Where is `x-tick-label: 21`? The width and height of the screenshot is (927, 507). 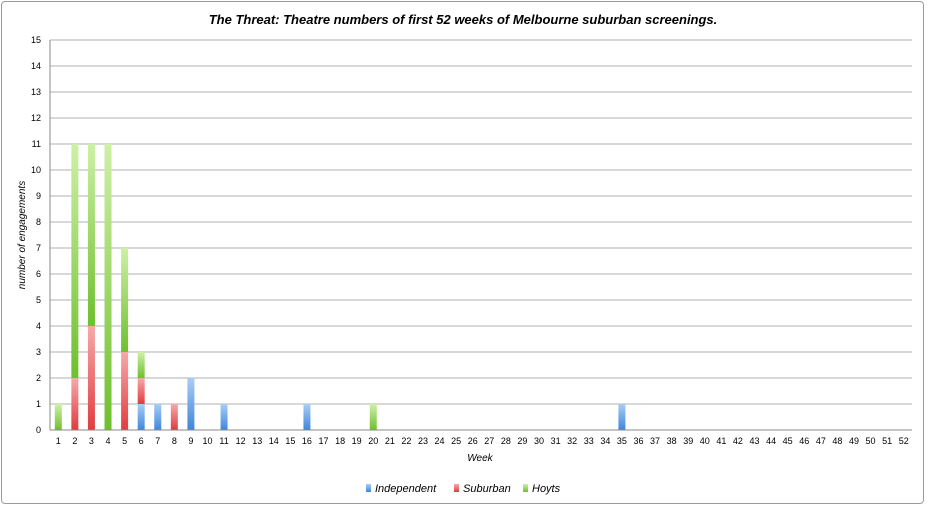
x-tick-label: 21 is located at coordinates (390, 441).